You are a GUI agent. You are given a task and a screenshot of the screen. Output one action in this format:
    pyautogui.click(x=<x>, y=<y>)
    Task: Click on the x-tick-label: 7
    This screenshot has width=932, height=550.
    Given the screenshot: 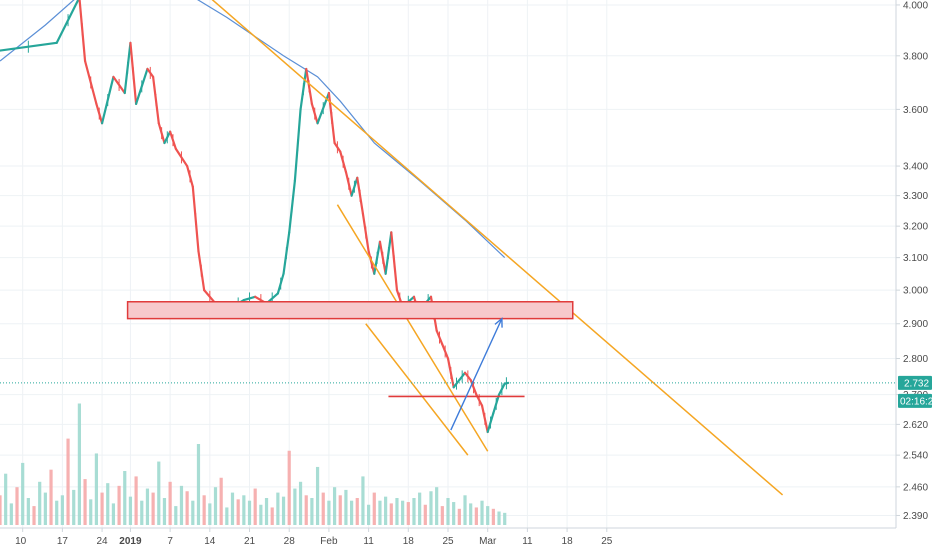 What is the action you would take?
    pyautogui.click(x=170, y=541)
    